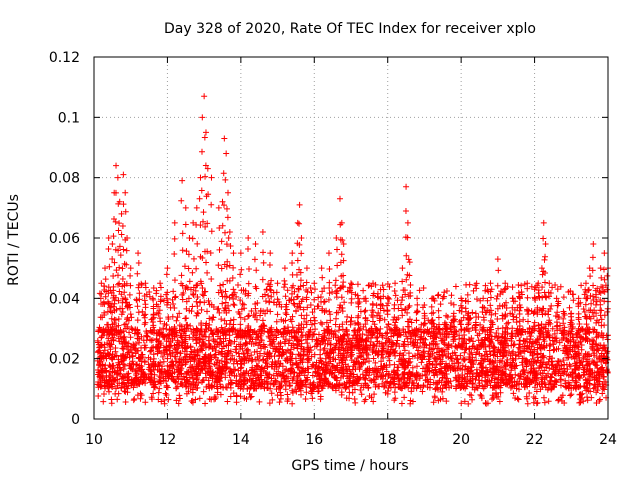 Image resolution: width=640 pixels, height=480 pixels. I want to click on y-tick-labels: 00.020.040.060.080.10.12, so click(64, 239).